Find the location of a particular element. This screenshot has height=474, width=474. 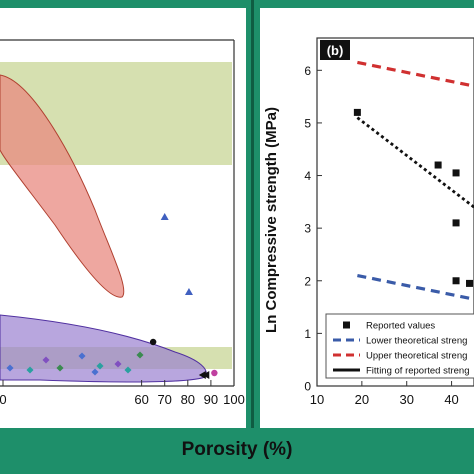

left-point-left-triangle is located at coordinates (206, 375).